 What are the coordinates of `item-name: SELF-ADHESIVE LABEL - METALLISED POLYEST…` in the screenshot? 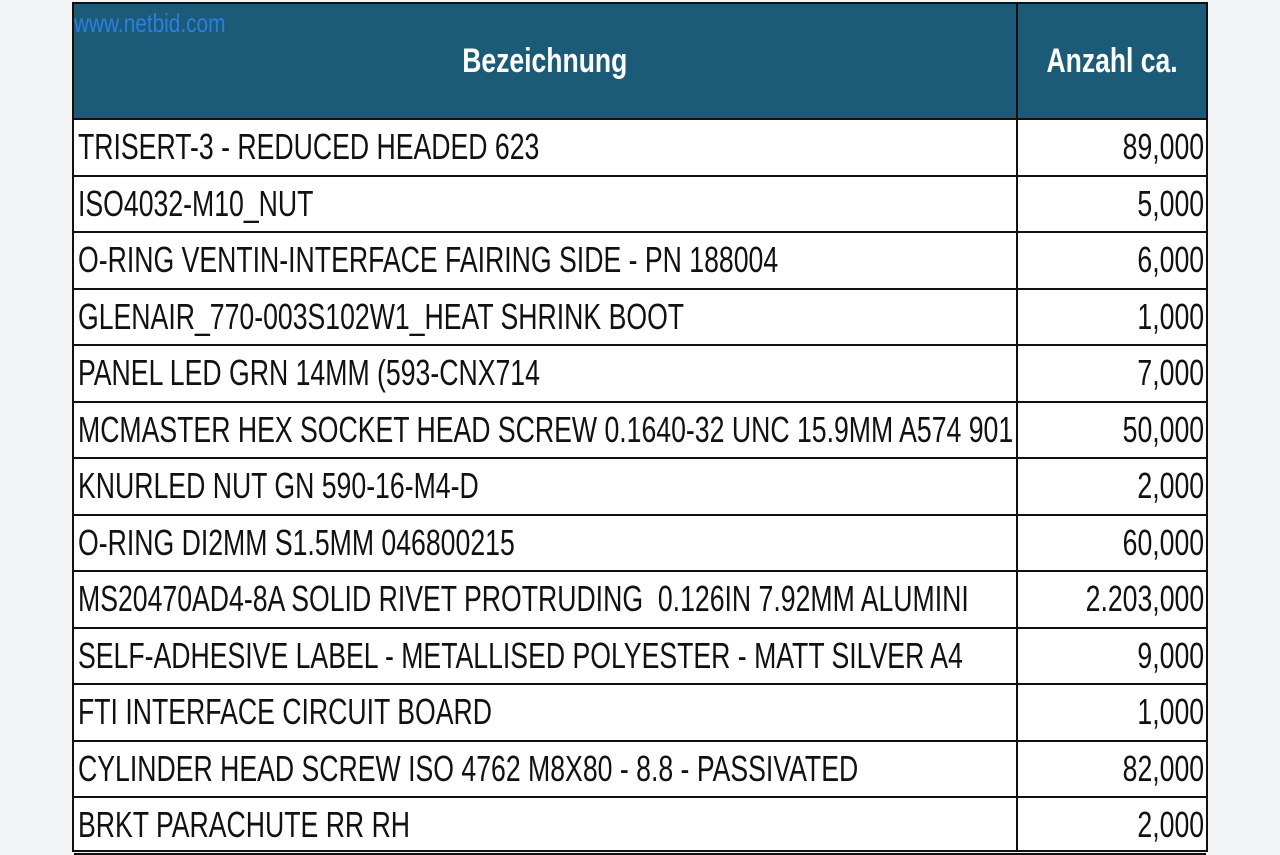 It's located at (520, 655).